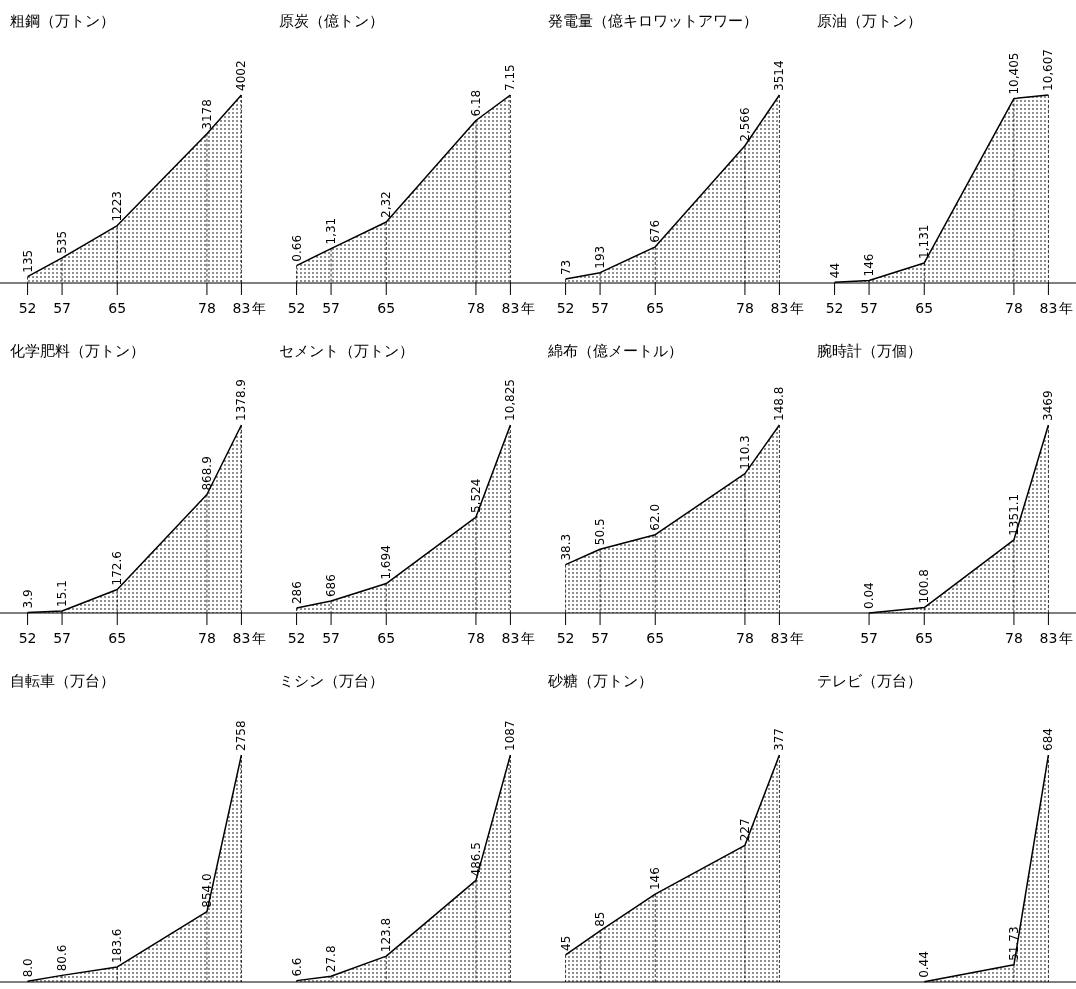 This screenshot has width=1076, height=989. I want to click on data-label: 5,524, so click(475, 496).